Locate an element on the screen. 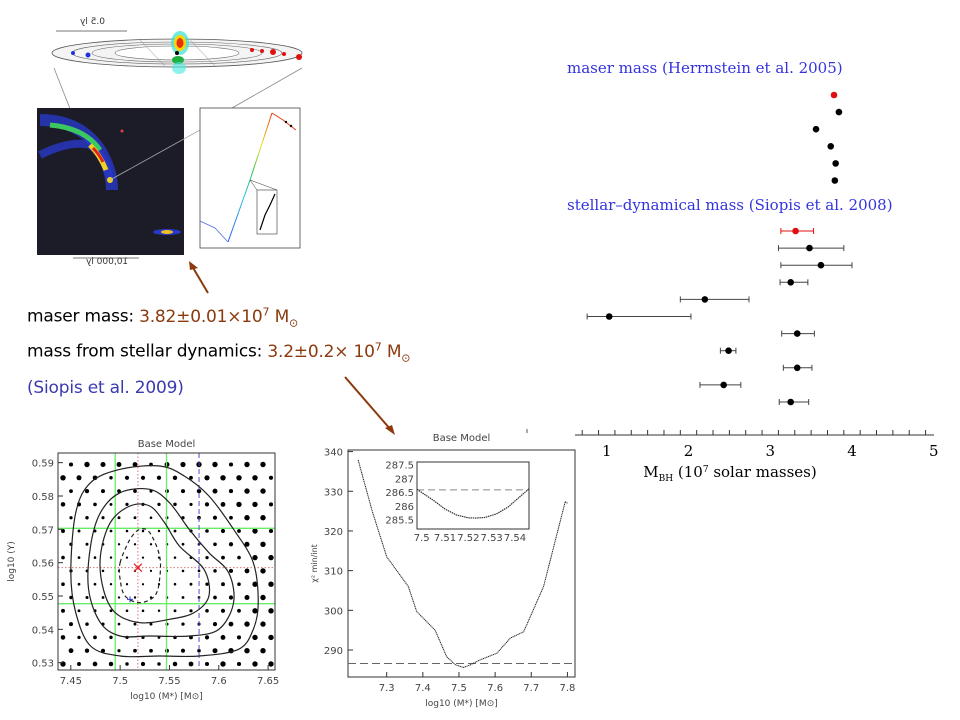  x-tick-label: 3 is located at coordinates (770, 451).